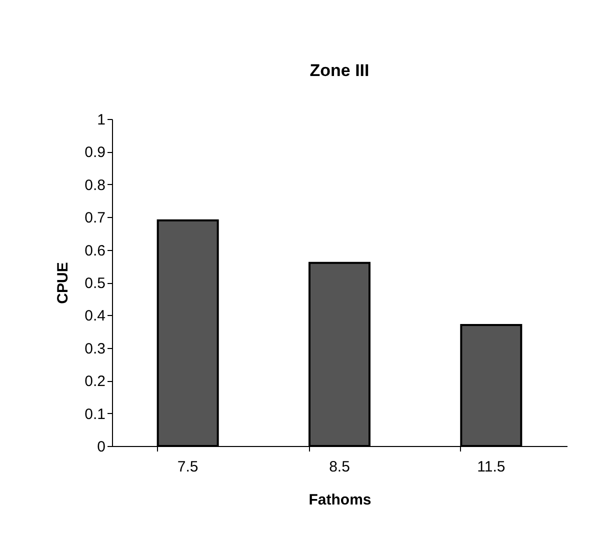  I want to click on x-tick-label: 8.5, so click(339, 467).